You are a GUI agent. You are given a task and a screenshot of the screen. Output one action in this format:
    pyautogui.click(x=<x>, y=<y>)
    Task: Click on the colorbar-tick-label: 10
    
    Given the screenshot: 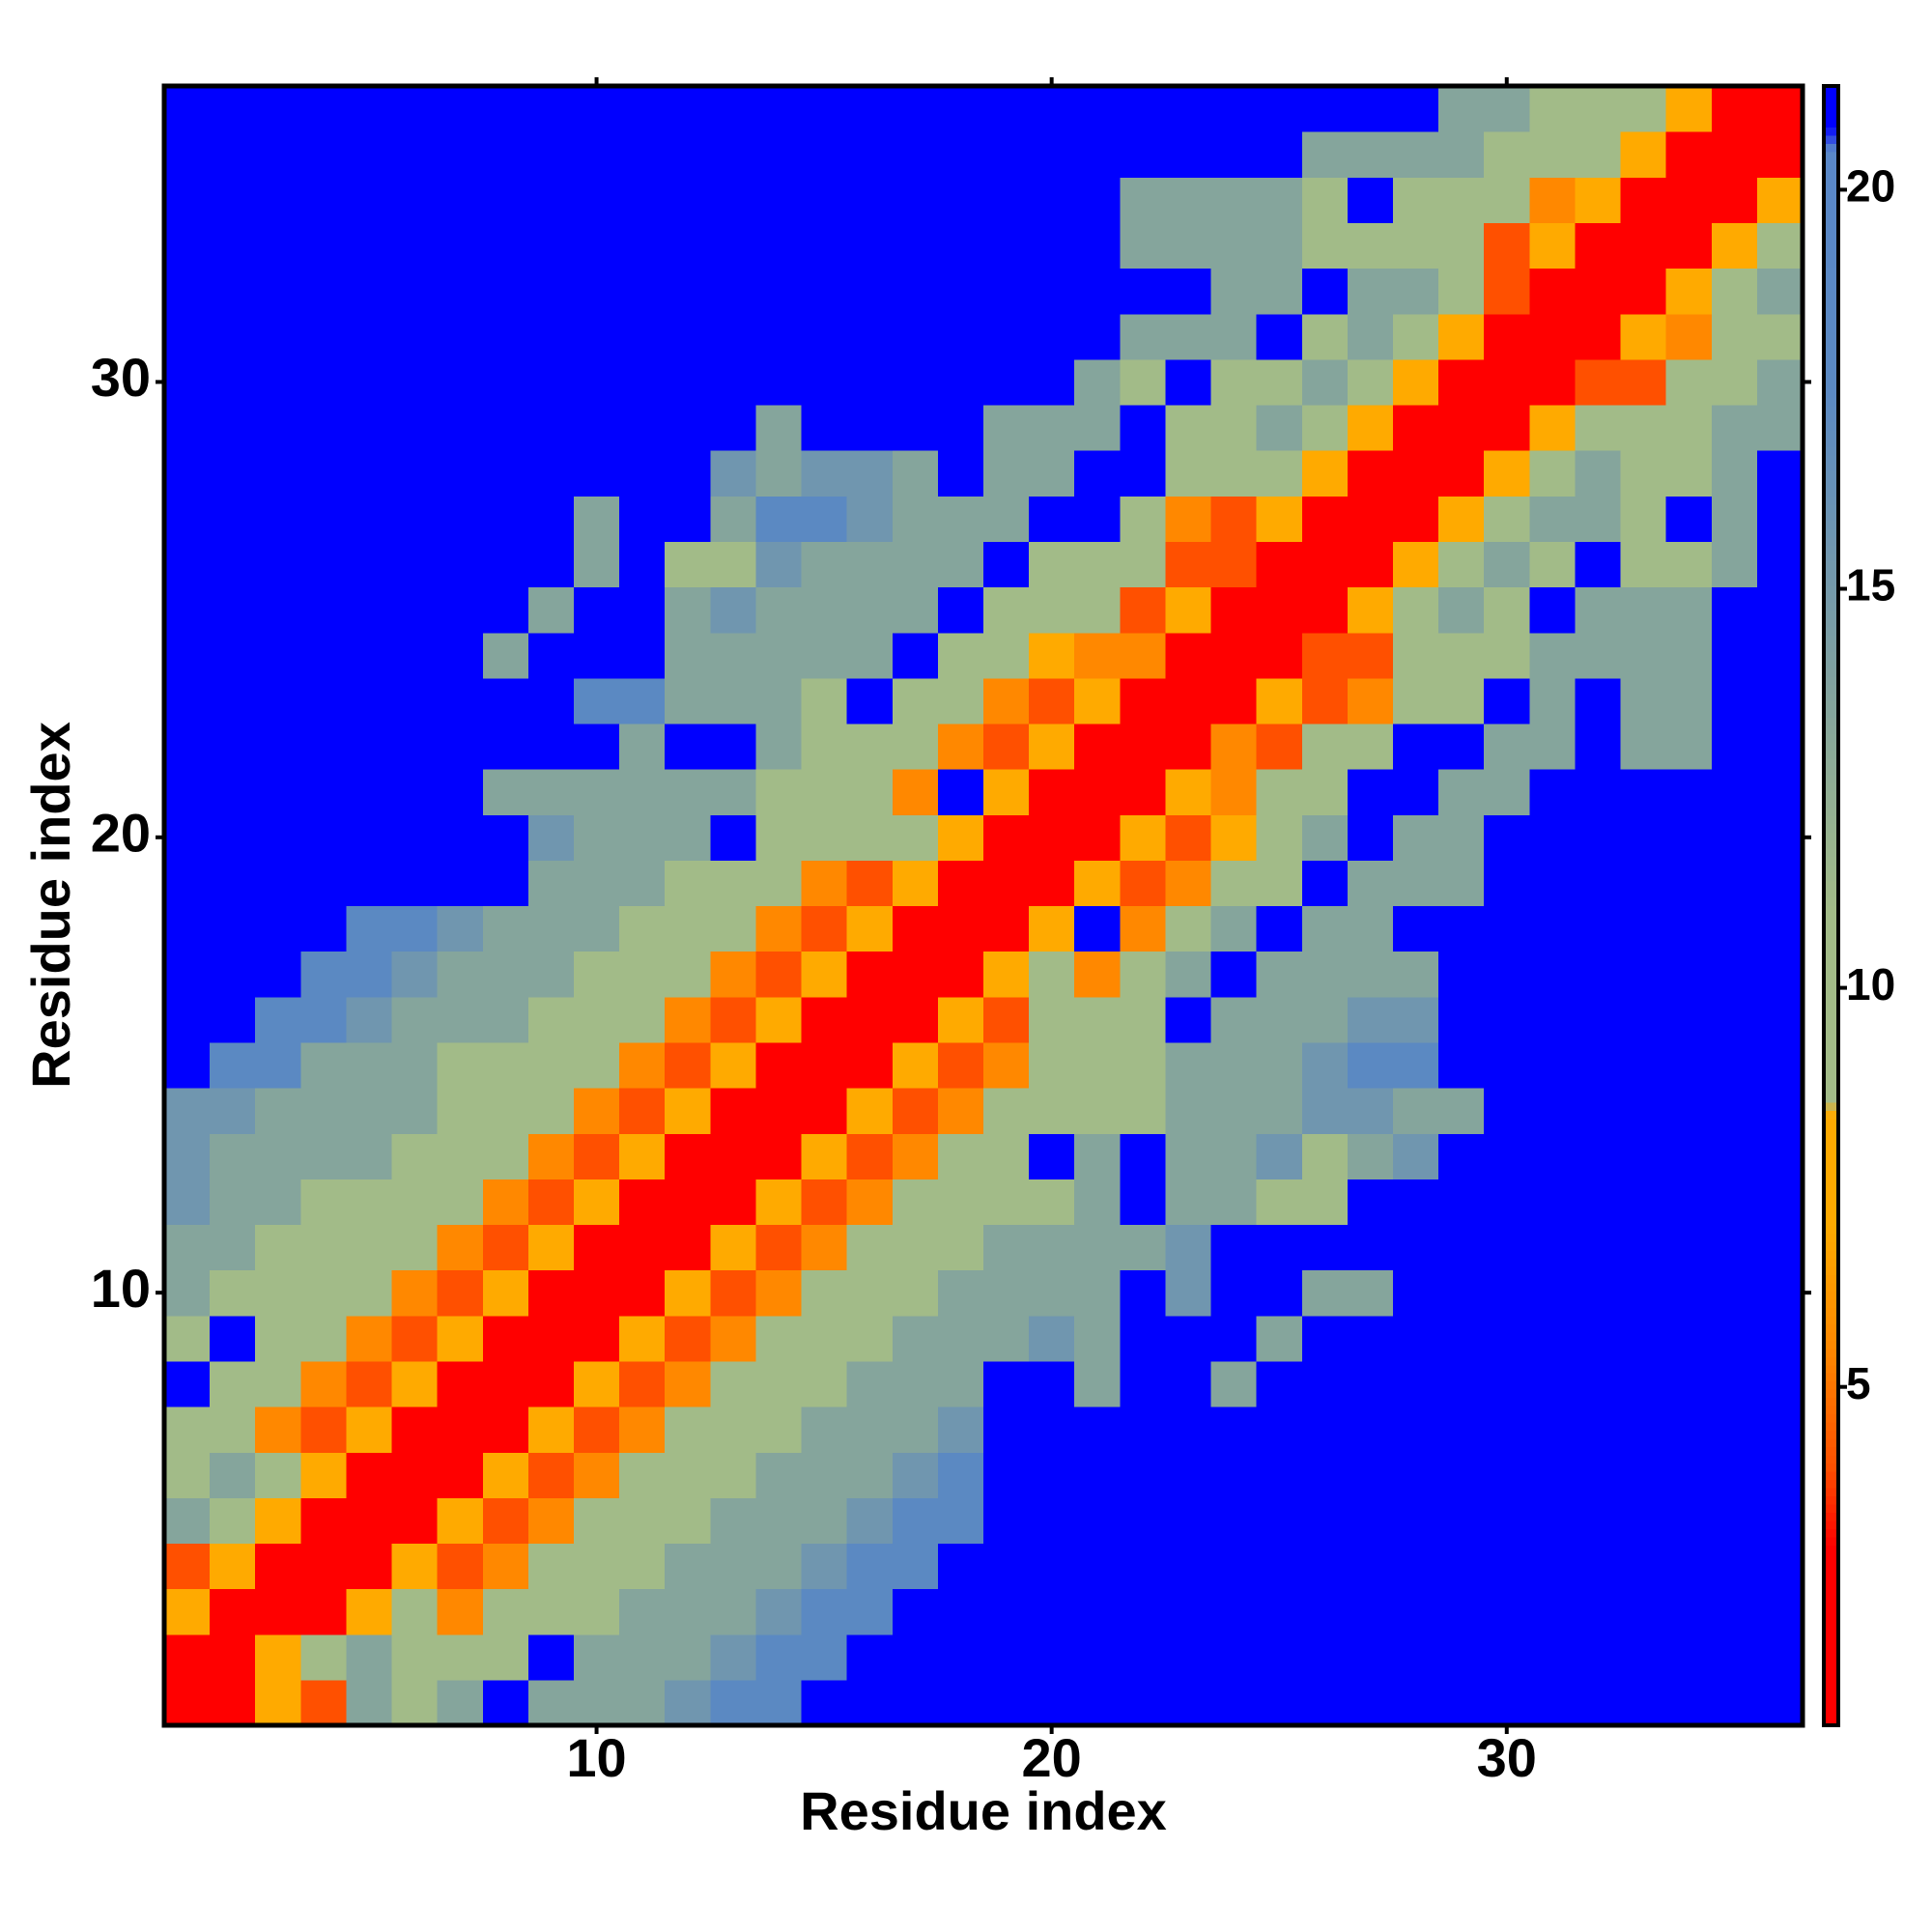 What is the action you would take?
    pyautogui.click(x=1870, y=984)
    